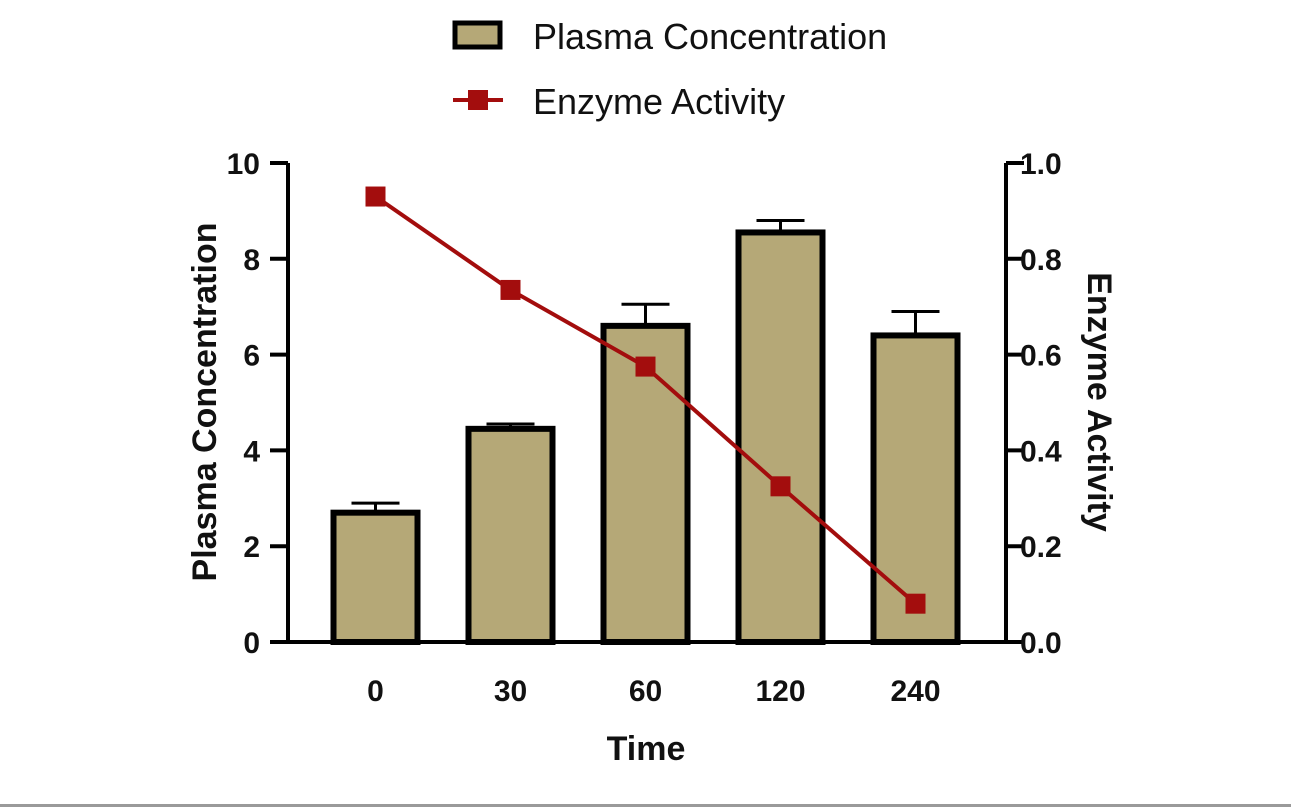 The height and width of the screenshot is (807, 1291). What do you see at coordinates (645, 691) in the screenshot?
I see `x-tick-label: 60` at bounding box center [645, 691].